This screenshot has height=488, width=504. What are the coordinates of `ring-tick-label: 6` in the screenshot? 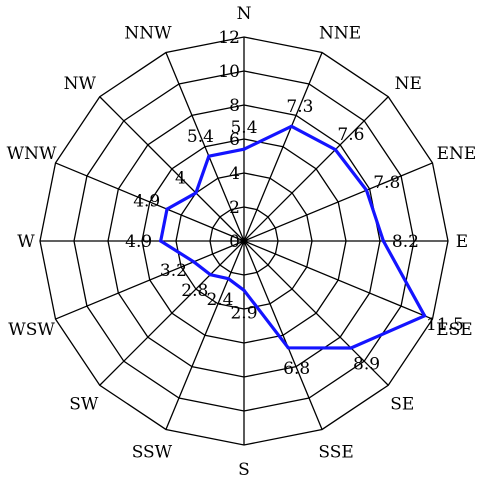 It's located at (234, 140).